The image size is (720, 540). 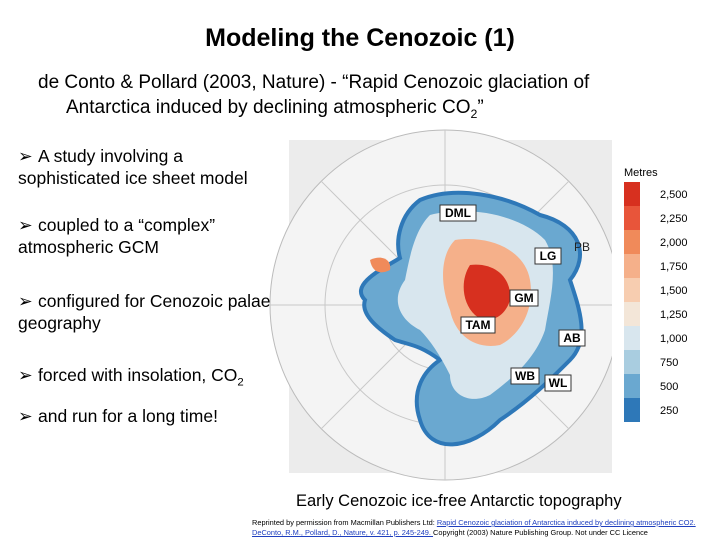 I want to click on map-label: AB, so click(x=572, y=338).